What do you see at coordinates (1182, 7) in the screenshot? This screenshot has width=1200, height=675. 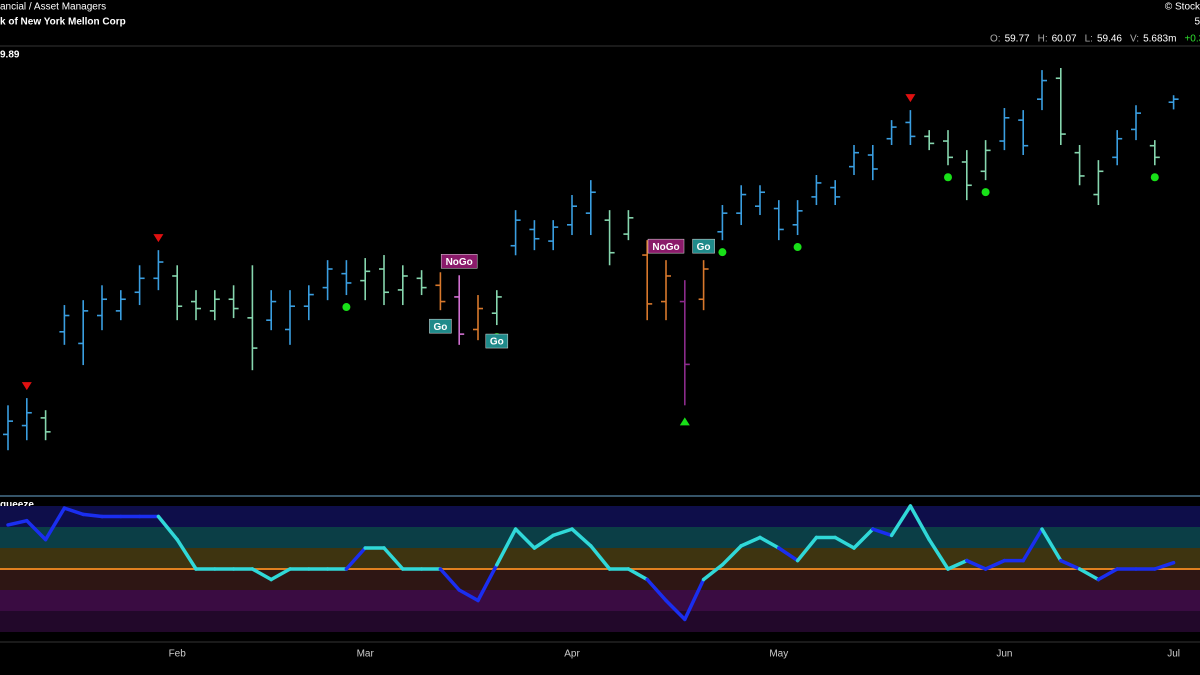 I see `credit: © Stock` at bounding box center [1182, 7].